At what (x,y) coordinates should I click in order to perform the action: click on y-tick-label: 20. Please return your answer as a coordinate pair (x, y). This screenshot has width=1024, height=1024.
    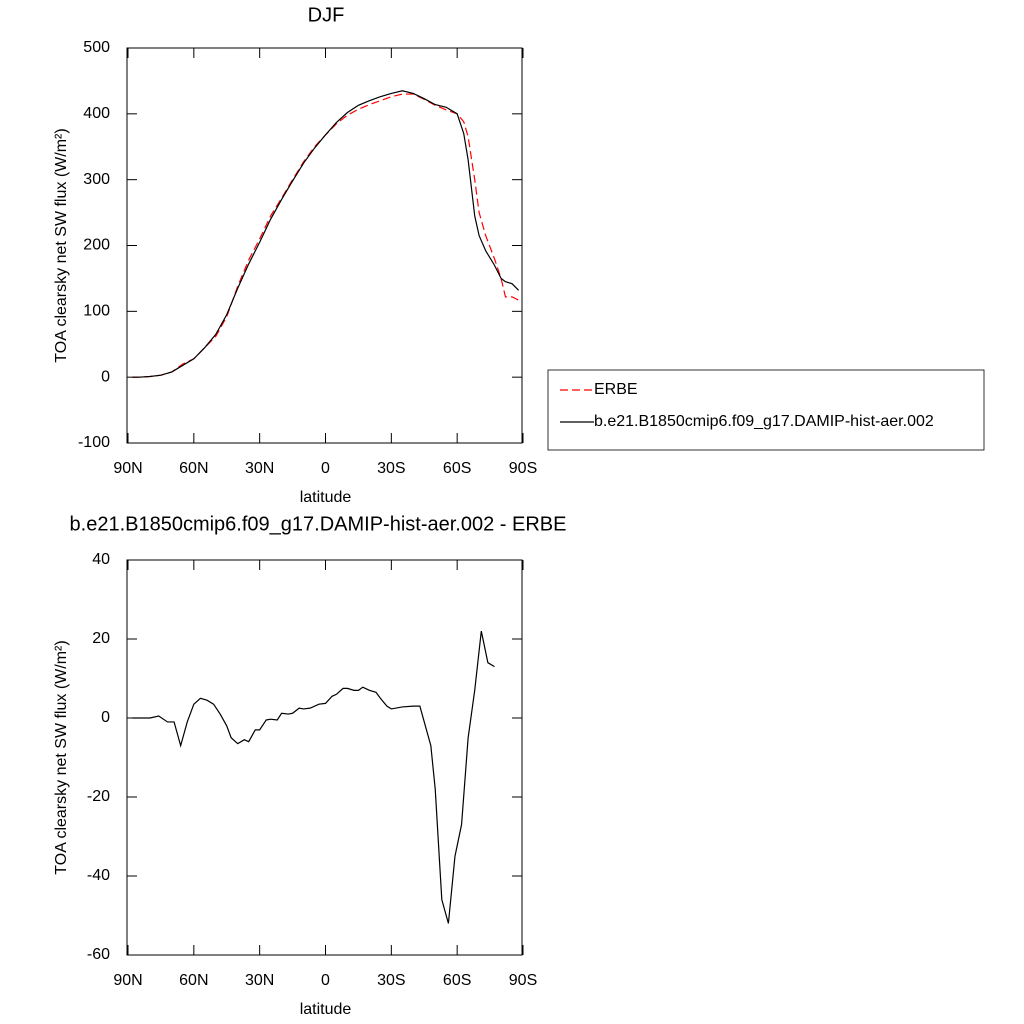
    Looking at the image, I should click on (101, 638).